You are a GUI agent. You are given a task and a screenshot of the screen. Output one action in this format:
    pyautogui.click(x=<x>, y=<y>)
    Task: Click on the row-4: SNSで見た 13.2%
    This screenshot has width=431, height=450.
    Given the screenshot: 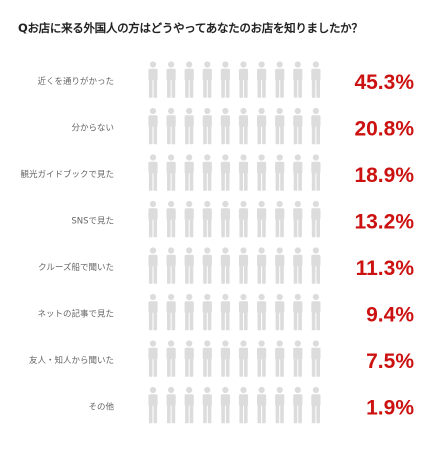 What is the action you would take?
    pyautogui.click(x=242, y=219)
    